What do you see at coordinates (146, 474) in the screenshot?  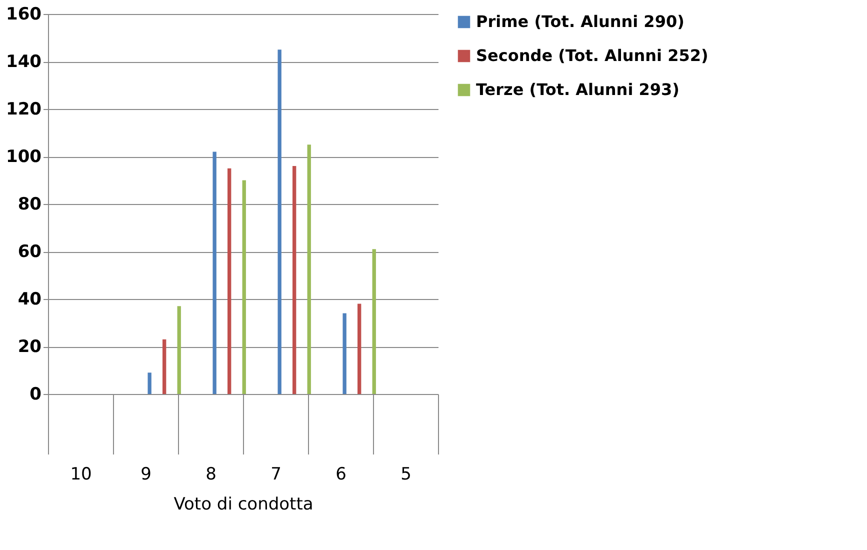 I see `x-tick-label: 9` at bounding box center [146, 474].